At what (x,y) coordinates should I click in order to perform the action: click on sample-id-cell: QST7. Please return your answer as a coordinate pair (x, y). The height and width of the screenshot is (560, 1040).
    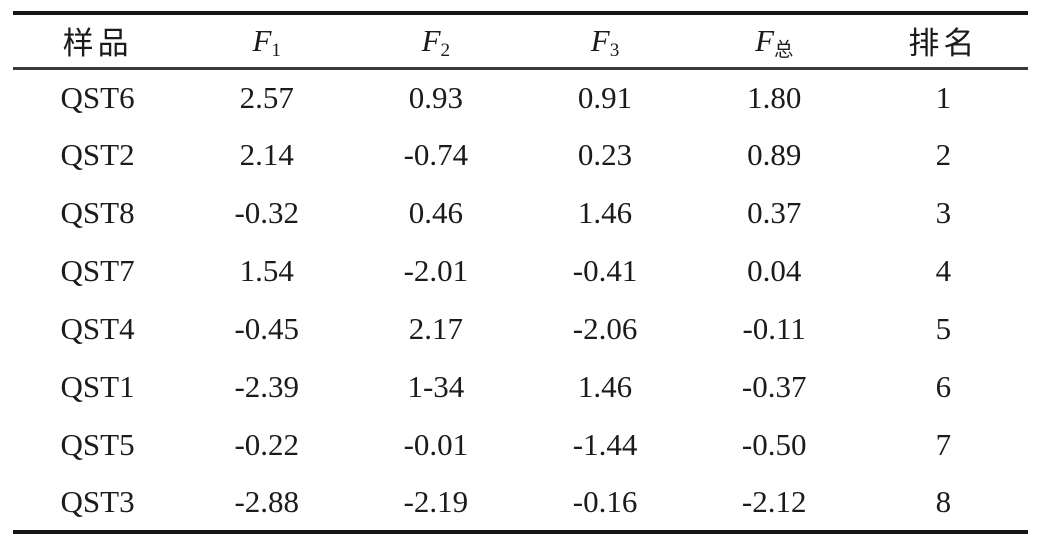
    Looking at the image, I should click on (97, 270).